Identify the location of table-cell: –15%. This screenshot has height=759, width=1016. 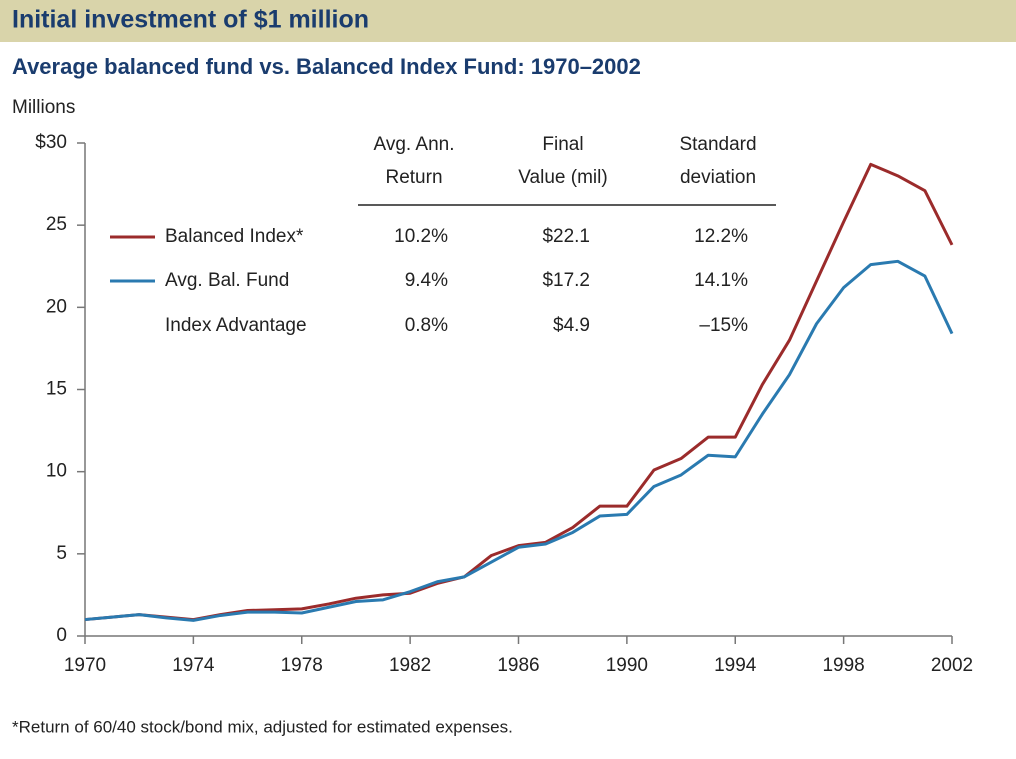
(723, 325).